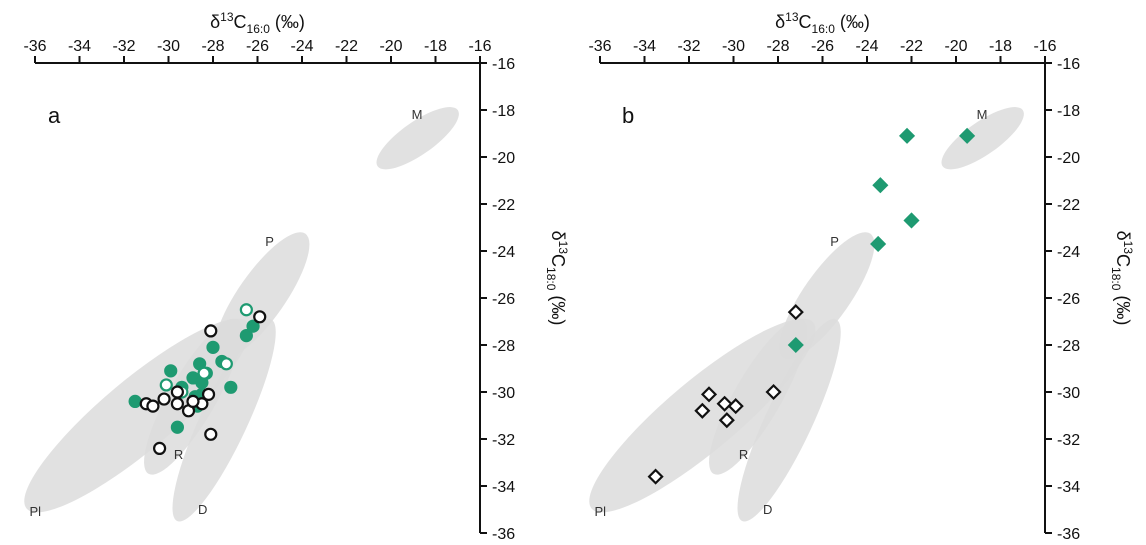 This screenshot has height=545, width=1146. Describe the element at coordinates (137, 415) in the screenshot. I see `region-pl` at that location.